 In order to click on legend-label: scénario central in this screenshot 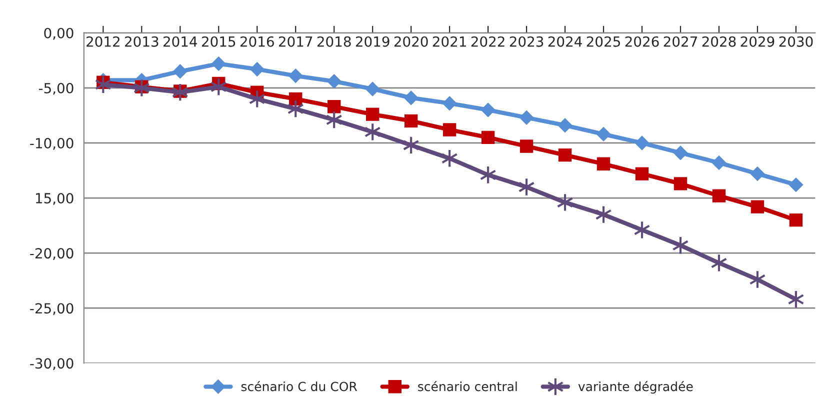, I will do `click(467, 386)`.